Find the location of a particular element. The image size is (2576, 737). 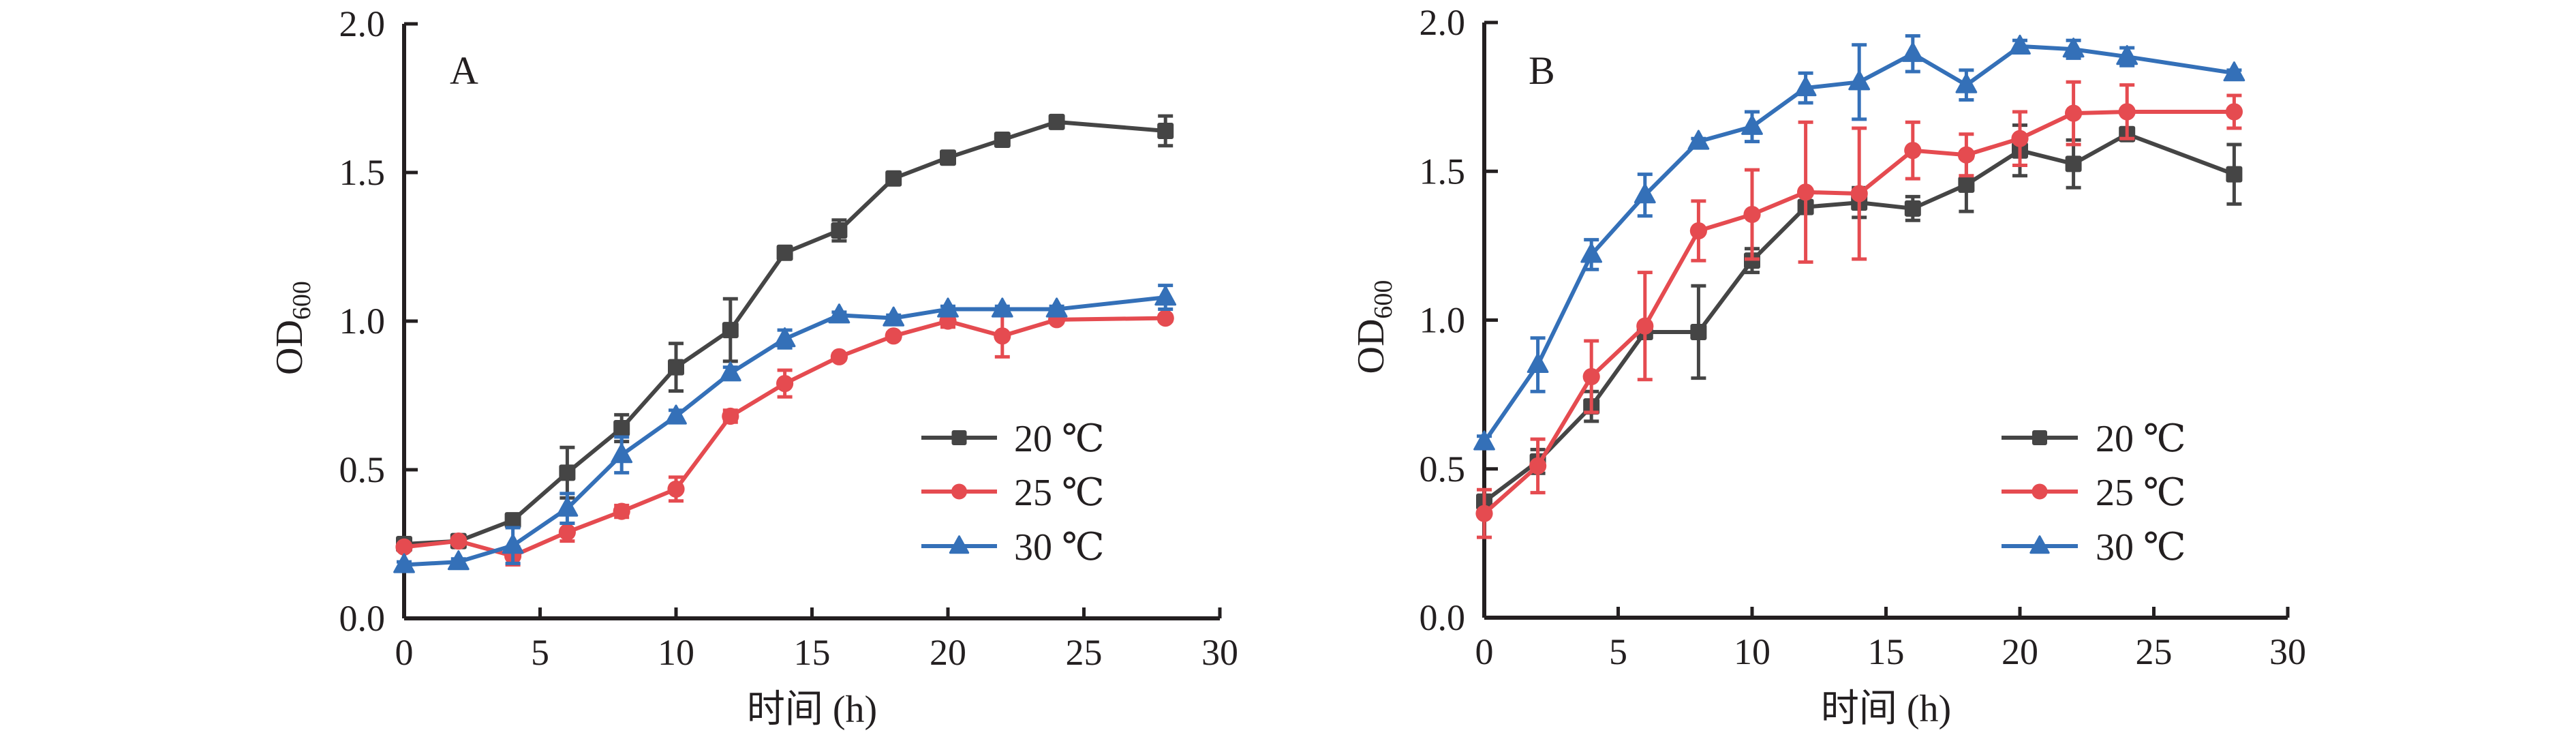

x-tick-label: 5 is located at coordinates (540, 652).